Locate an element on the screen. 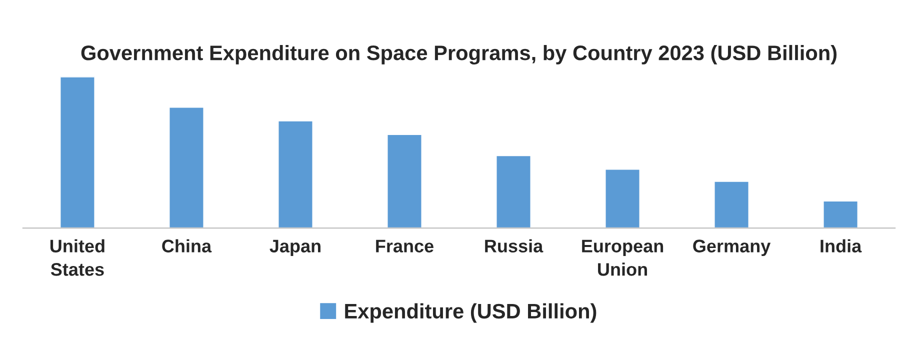 The image size is (918, 352). x-tick-label: Japan is located at coordinates (295, 248).